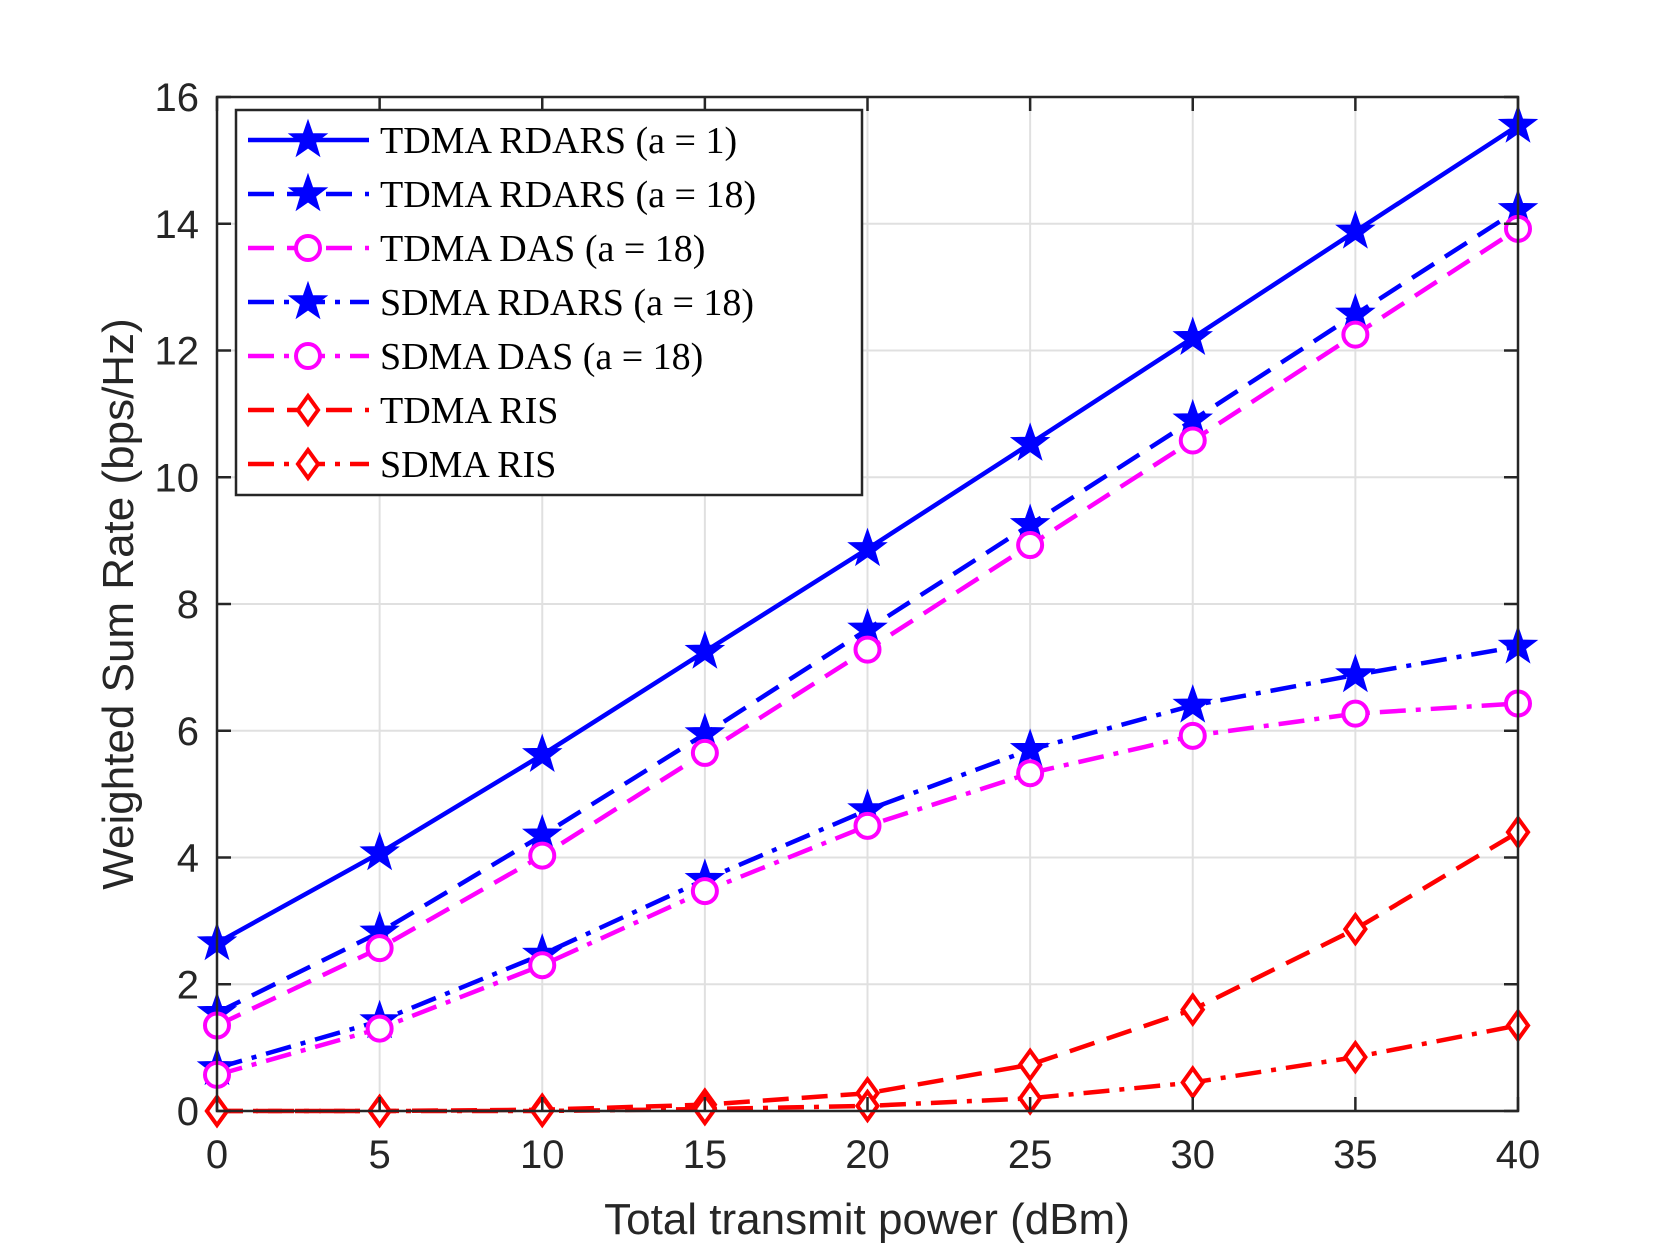 This screenshot has height=1246, width=1661. I want to click on y-tick-label: 12, so click(177, 352).